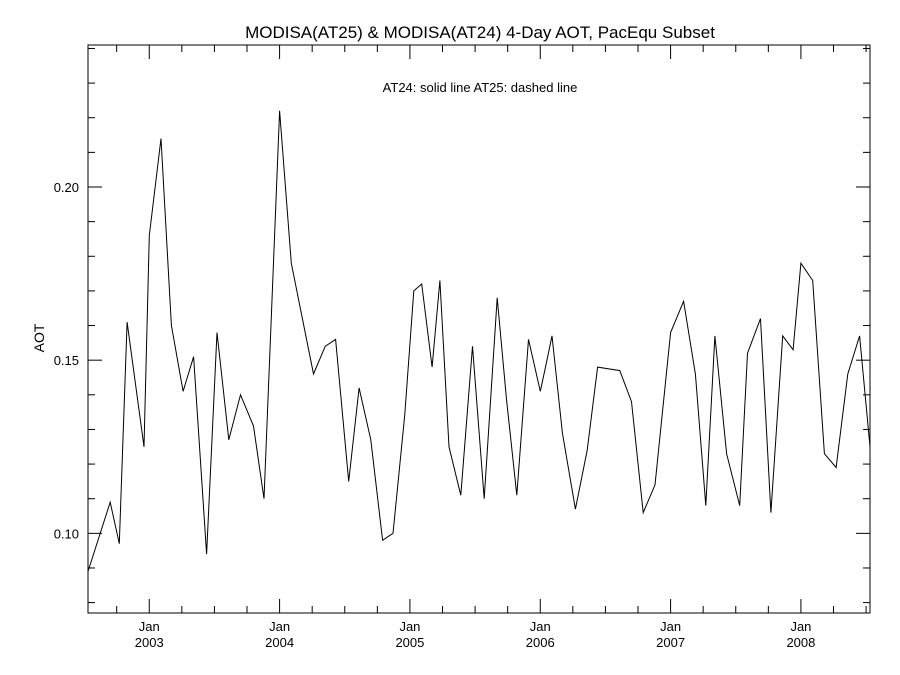  Describe the element at coordinates (66, 360) in the screenshot. I see `y-tick-label: 0.15` at that location.